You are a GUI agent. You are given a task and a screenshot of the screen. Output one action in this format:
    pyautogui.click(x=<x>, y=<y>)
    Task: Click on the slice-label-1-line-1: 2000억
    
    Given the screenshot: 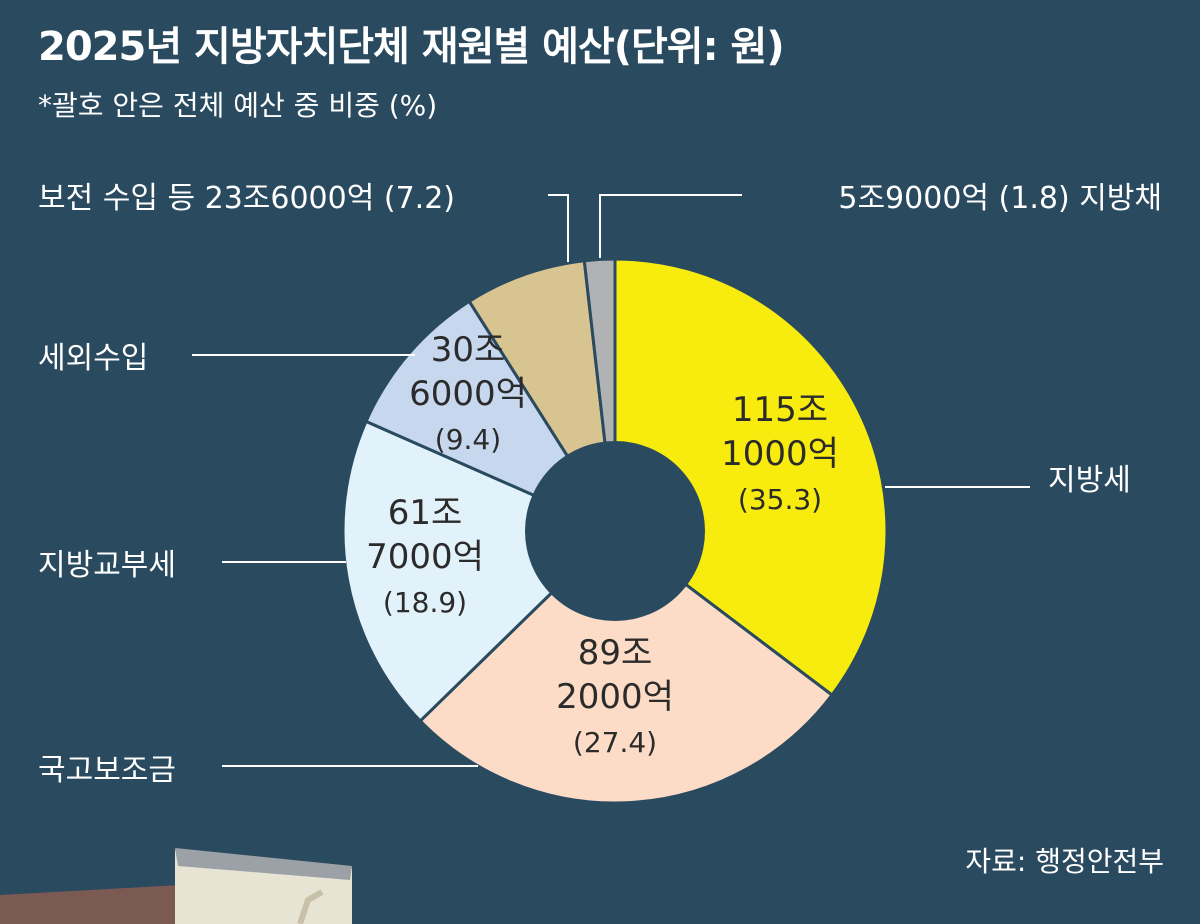 What is the action you would take?
    pyautogui.click(x=615, y=697)
    